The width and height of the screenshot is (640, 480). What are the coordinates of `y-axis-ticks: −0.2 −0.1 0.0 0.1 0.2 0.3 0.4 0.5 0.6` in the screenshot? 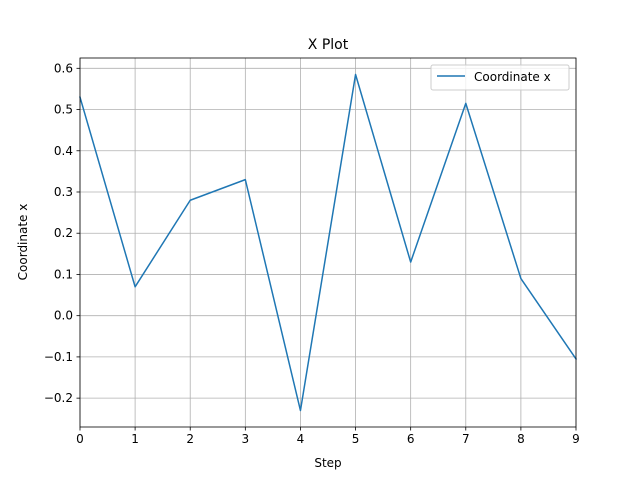 It's located at (62, 233).